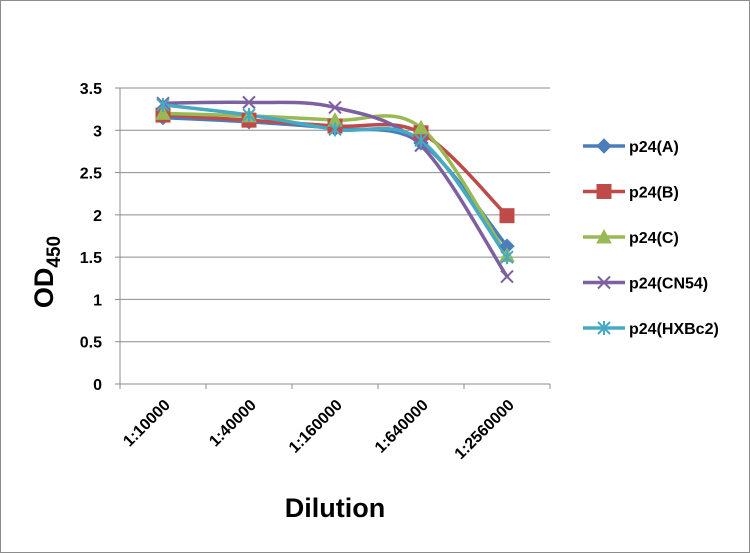  Describe the element at coordinates (335, 508) in the screenshot. I see `x-axis-title: Dilution` at that location.